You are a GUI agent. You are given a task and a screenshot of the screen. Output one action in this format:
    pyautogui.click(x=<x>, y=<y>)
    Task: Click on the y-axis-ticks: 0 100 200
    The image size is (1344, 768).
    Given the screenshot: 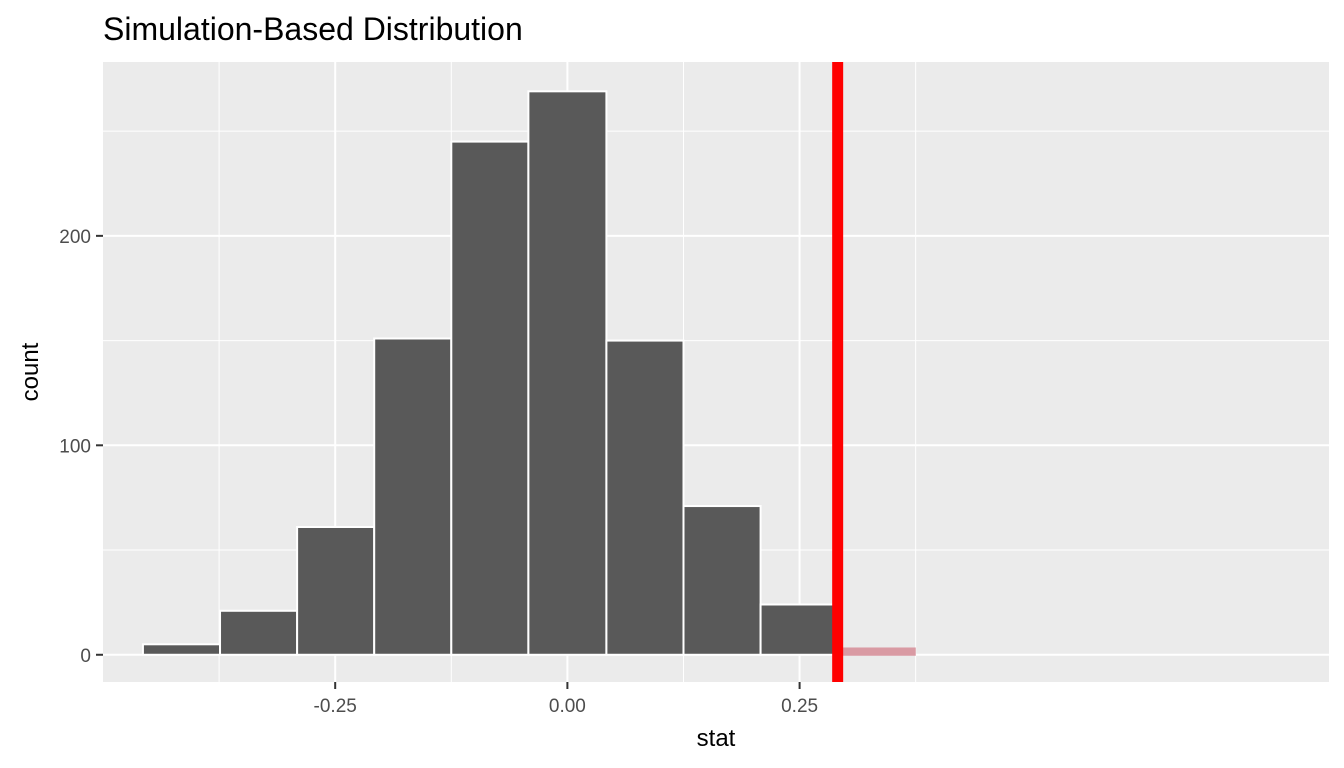 What is the action you would take?
    pyautogui.click(x=81, y=447)
    